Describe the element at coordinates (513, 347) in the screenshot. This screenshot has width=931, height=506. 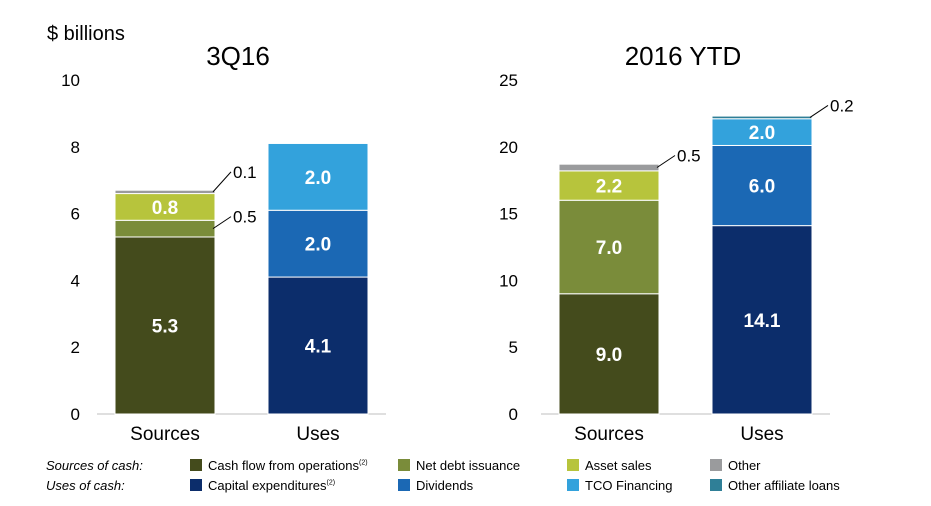
I see `y-tick-label: 5` at that location.